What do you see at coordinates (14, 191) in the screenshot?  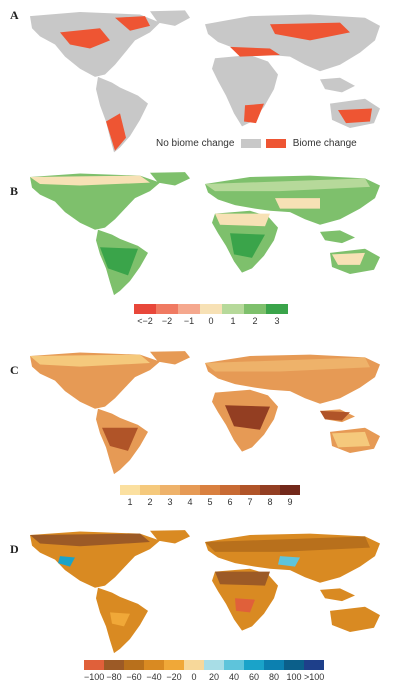 I see `panel-label: B` at bounding box center [14, 191].